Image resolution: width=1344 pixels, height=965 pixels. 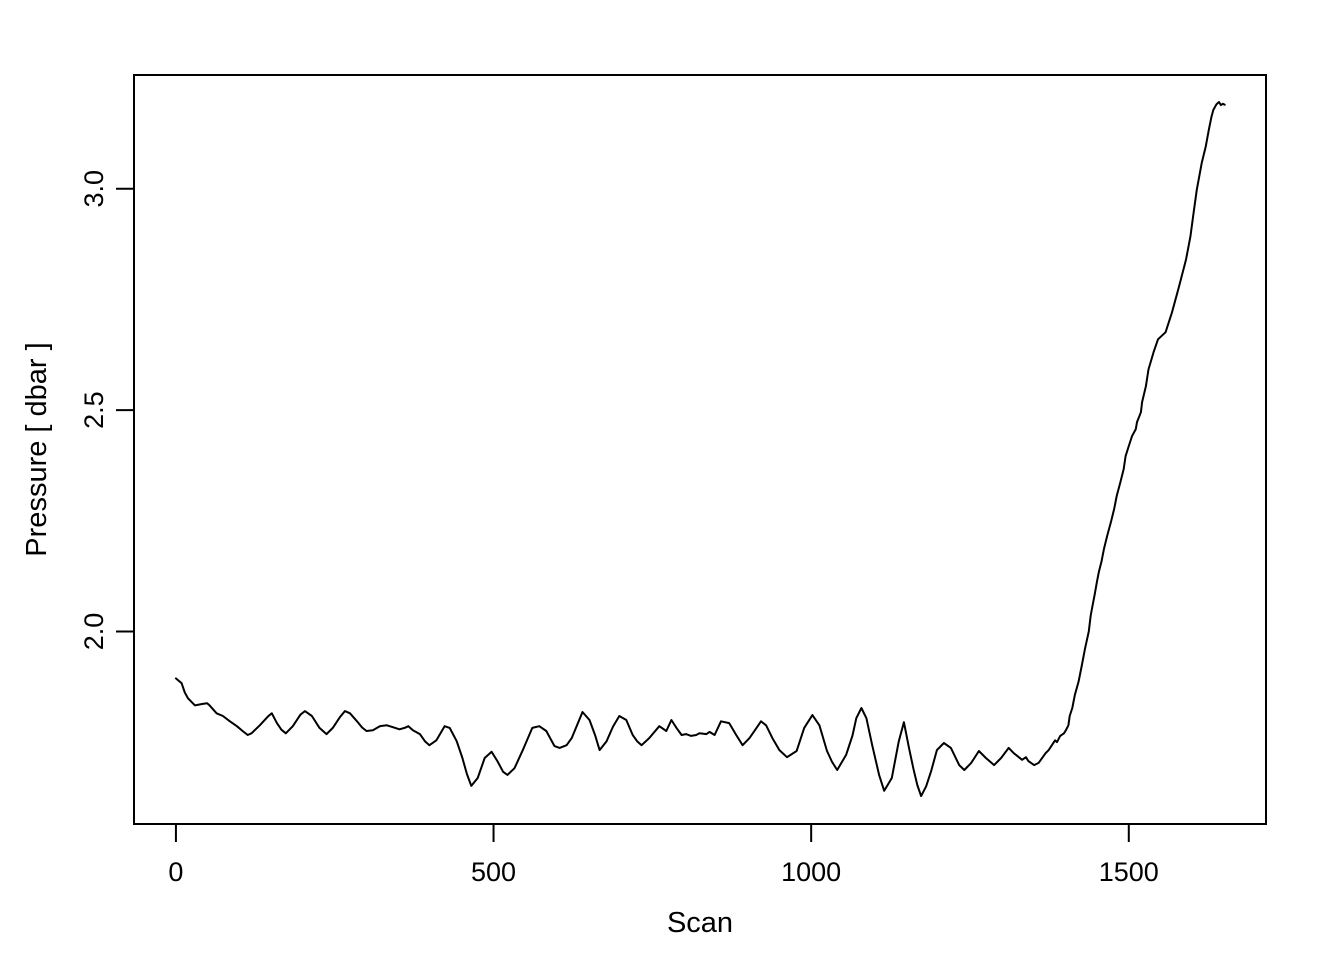 What do you see at coordinates (94, 632) in the screenshot?
I see `y-tick-label: 2.0` at bounding box center [94, 632].